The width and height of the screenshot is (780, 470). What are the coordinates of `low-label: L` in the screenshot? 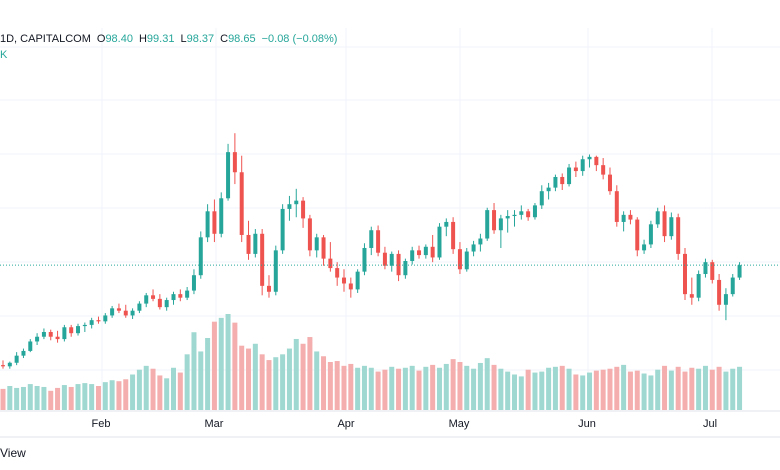 It's located at (183, 39).